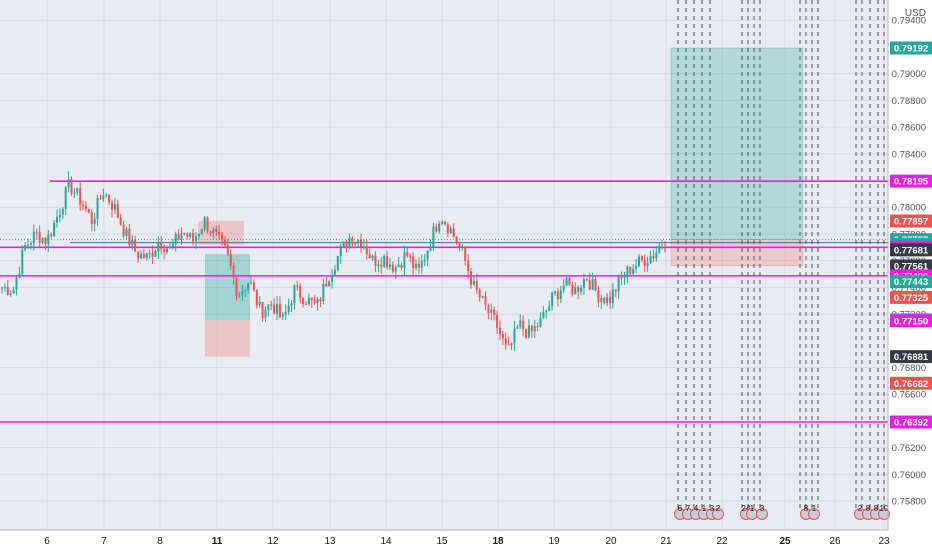 Image resolution: width=932 pixels, height=555 pixels. I want to click on long-position-loss-zone, so click(737, 253).